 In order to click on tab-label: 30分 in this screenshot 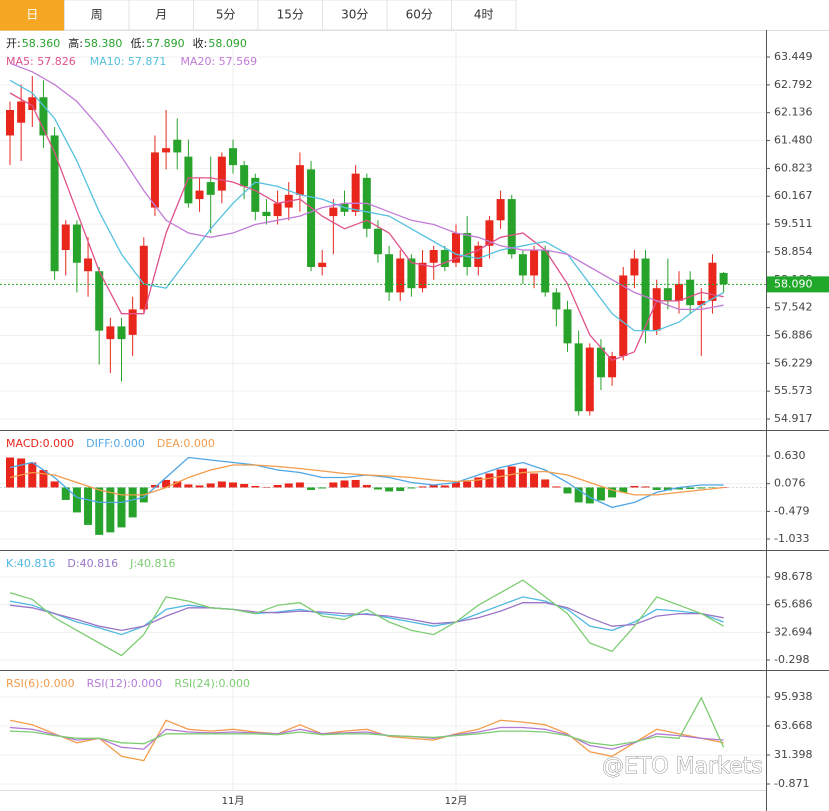, I will do `click(354, 15)`.